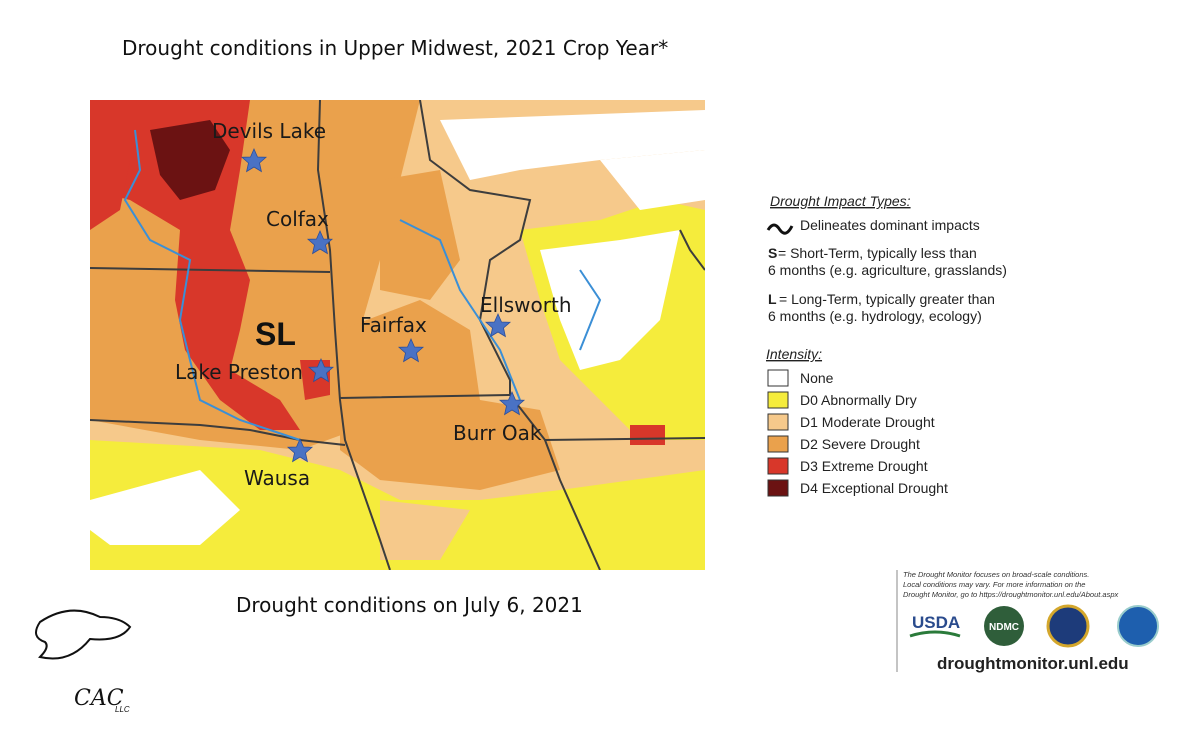 The width and height of the screenshot is (1200, 739). I want to click on place-label: Devils Lake, so click(269, 131).